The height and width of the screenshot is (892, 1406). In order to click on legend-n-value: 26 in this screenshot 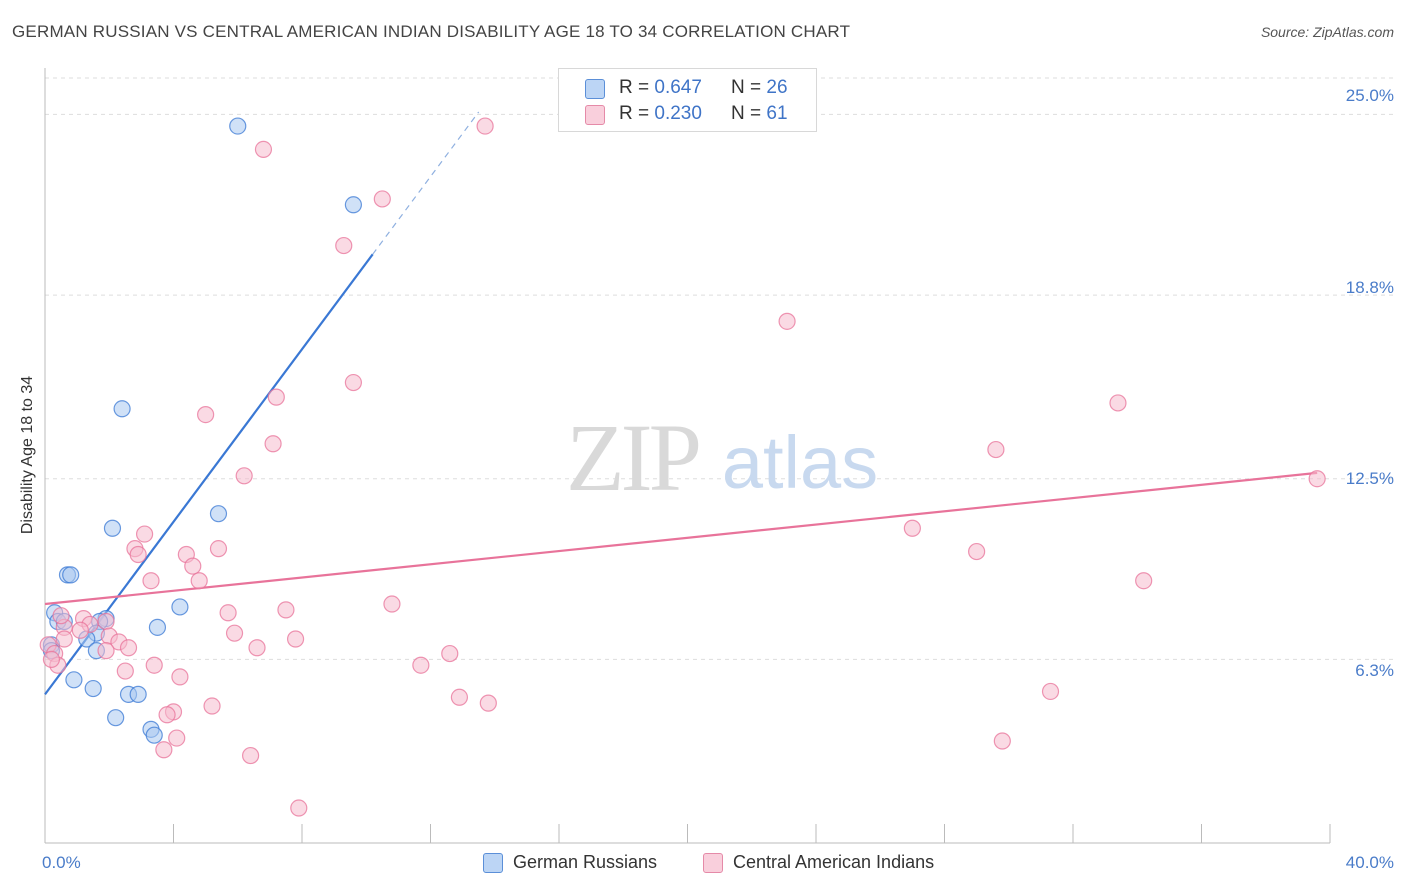, I will do `click(777, 87)`.